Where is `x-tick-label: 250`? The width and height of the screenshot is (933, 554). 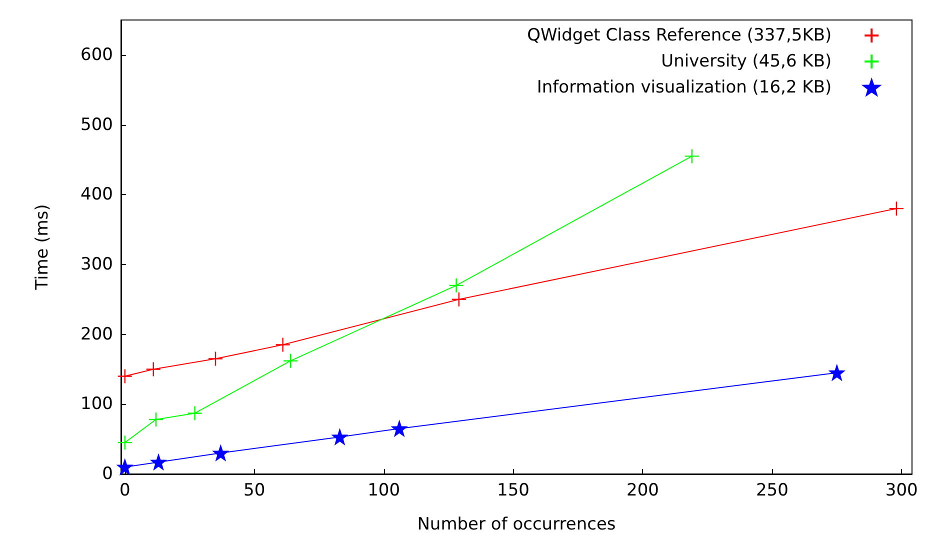 x-tick-label: 250 is located at coordinates (772, 490).